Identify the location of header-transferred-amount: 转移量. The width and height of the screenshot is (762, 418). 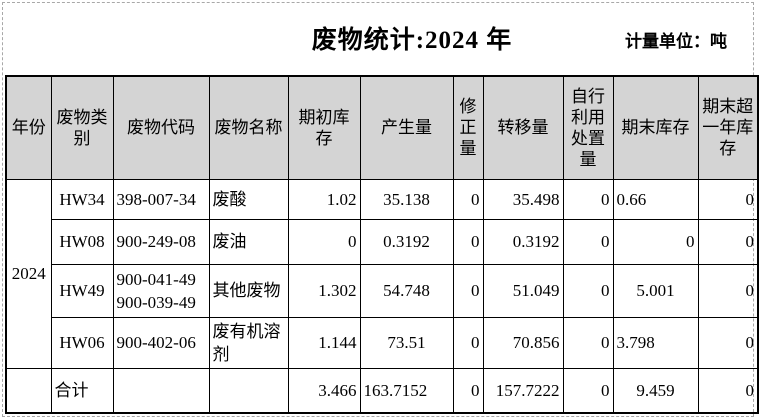
(523, 127).